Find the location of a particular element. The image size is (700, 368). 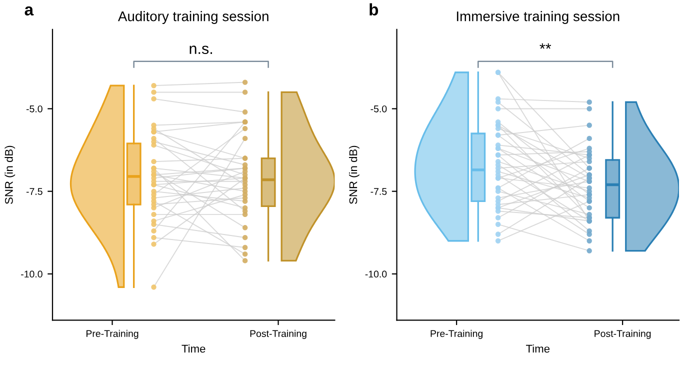

chart-title: Immersive training session is located at coordinates (538, 17).